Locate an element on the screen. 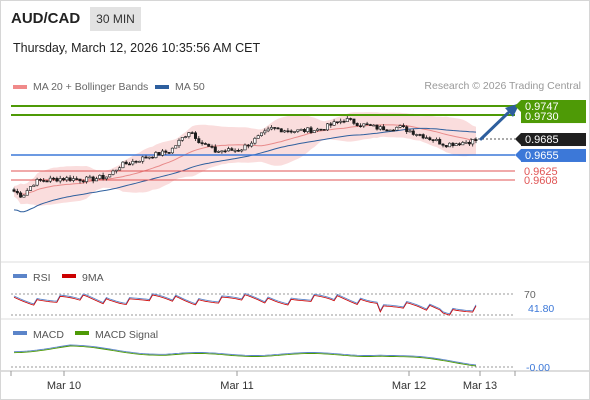  rsi-ma-line is located at coordinates (245, 305).